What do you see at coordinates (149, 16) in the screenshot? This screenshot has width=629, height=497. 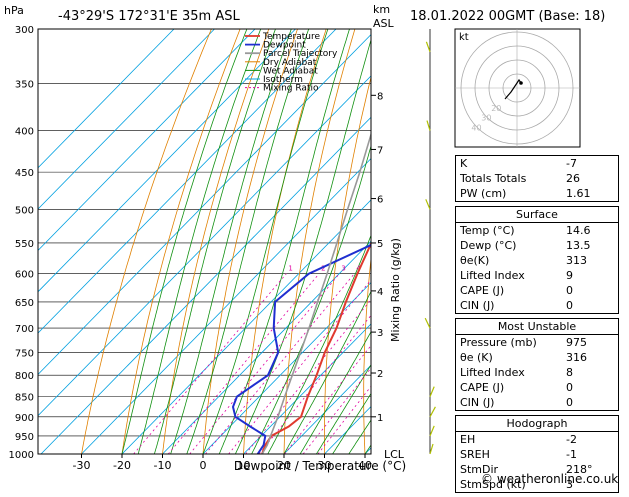 I see `location-title: -43°29'S 172°31'E 35m ASL` at bounding box center [149, 16].